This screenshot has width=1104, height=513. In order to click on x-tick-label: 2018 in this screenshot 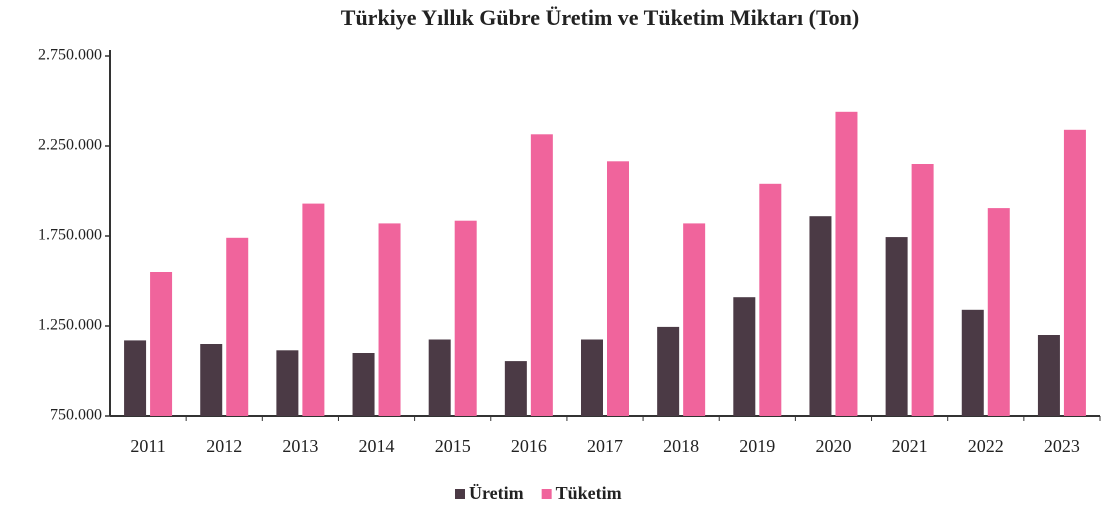, I will do `click(681, 446)`.